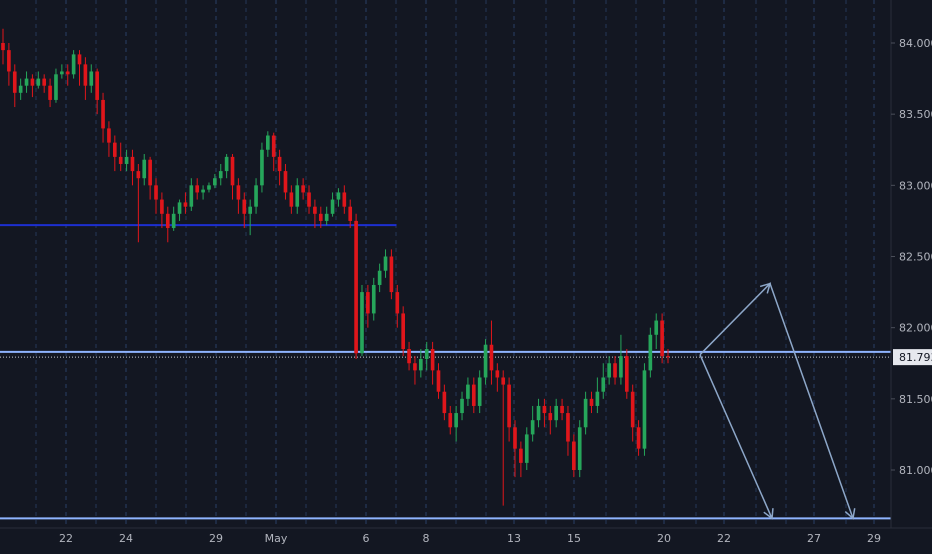 The width and height of the screenshot is (932, 554). Describe the element at coordinates (777, 401) in the screenshot. I see `projection-arrows` at that location.